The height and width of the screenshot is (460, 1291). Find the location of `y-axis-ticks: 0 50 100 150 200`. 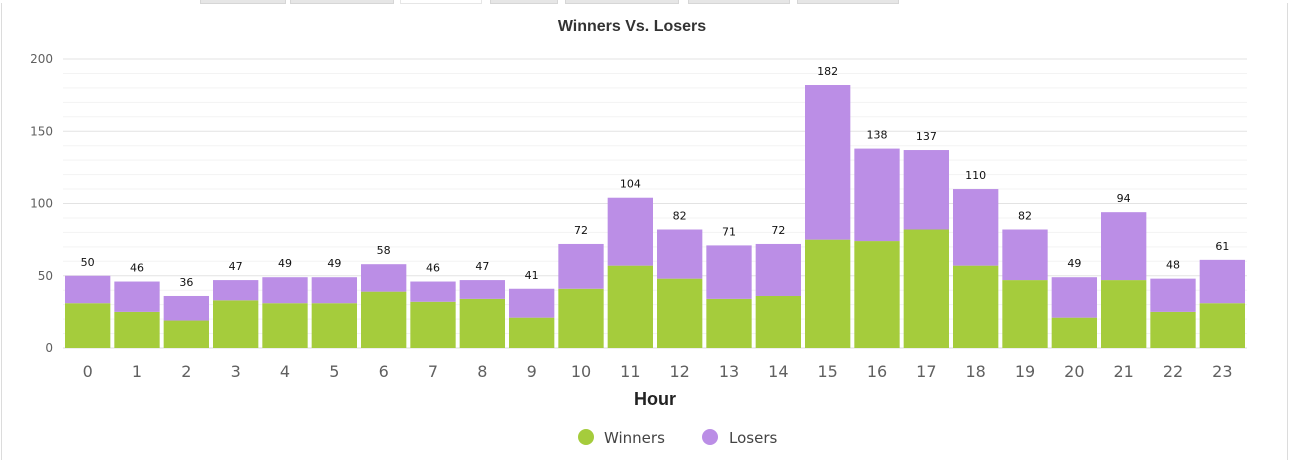

y-axis-ticks: 0 50 100 150 200 is located at coordinates (41, 203).